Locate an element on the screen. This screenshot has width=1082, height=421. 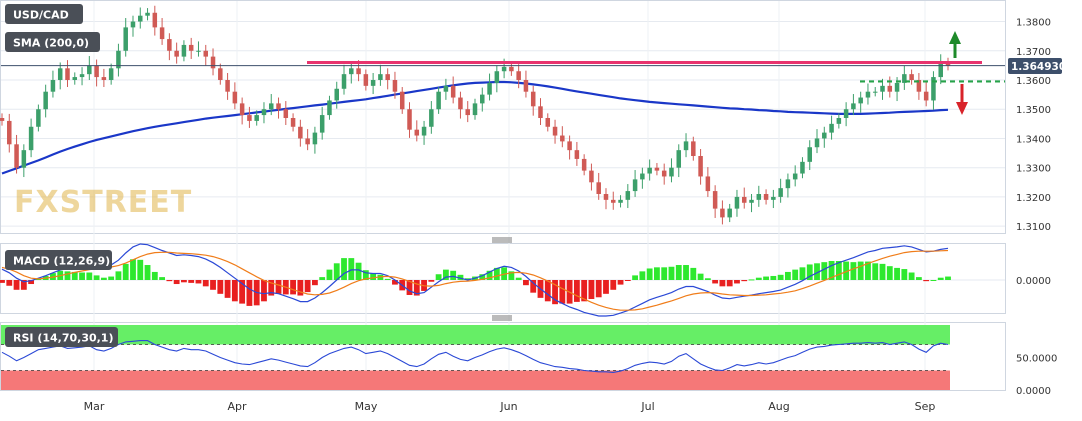
rsi-line is located at coordinates (475, 356).